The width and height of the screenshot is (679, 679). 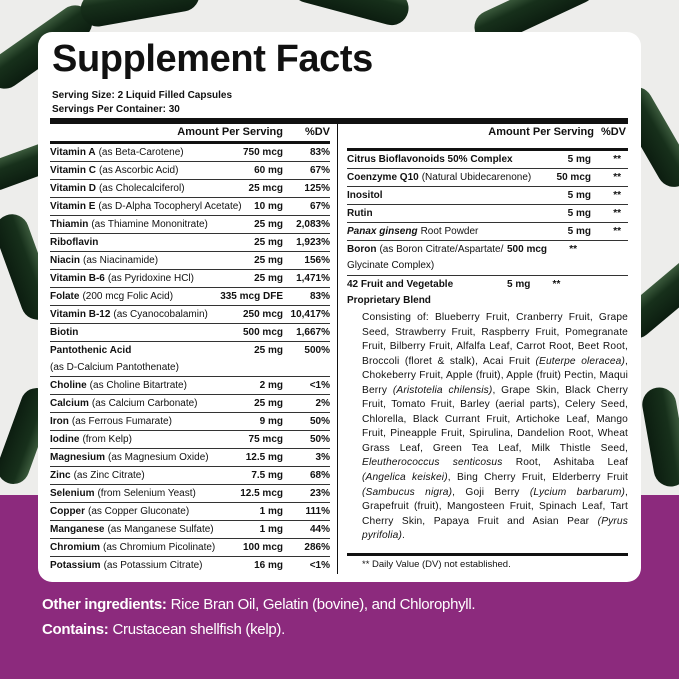 I want to click on nutrient-name: Niacin, so click(x=65, y=260).